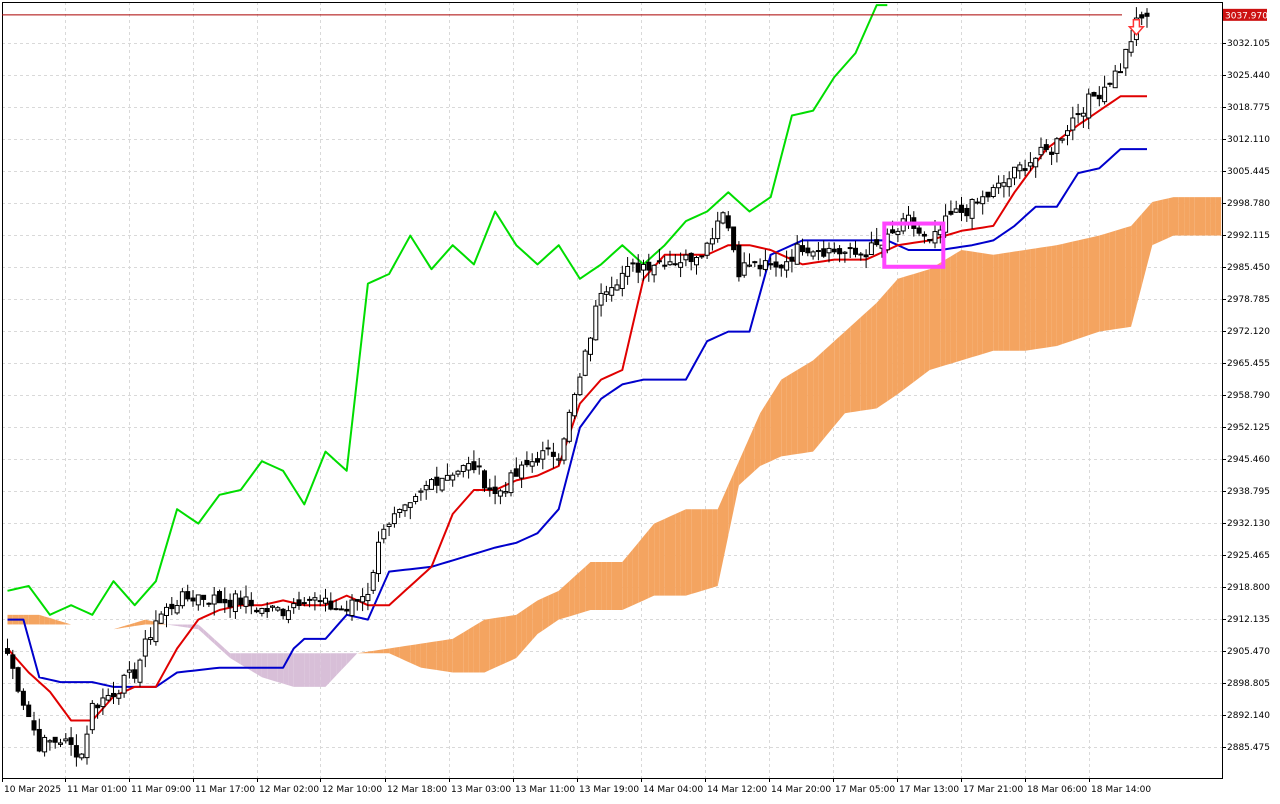 This screenshot has height=804, width=1280. What do you see at coordinates (481, 790) in the screenshot?
I see `time-axis-label: 13 Mar 03:00` at bounding box center [481, 790].